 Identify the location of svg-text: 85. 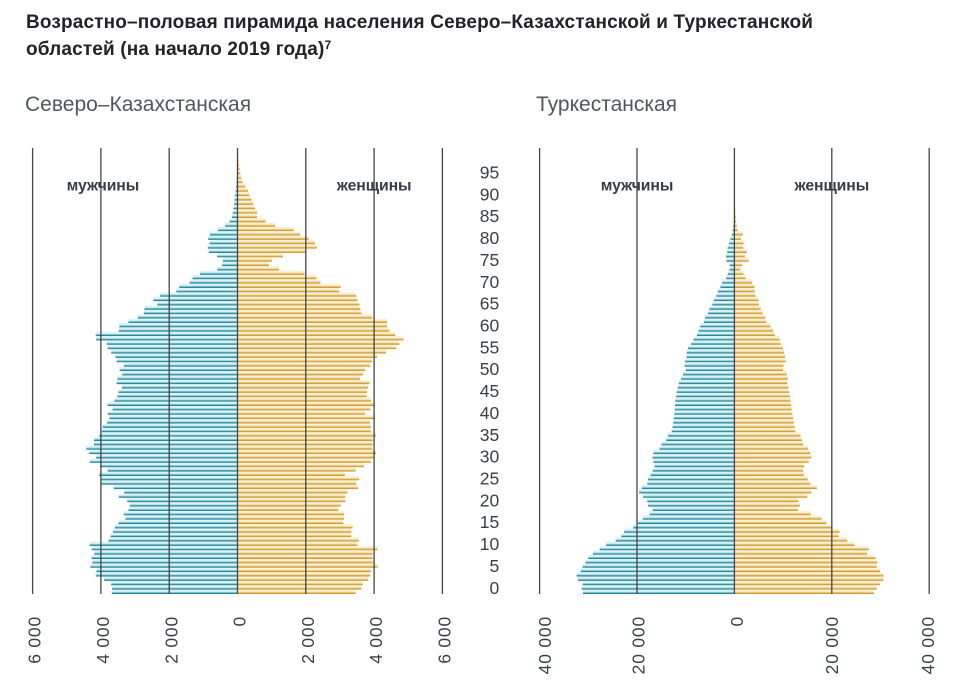
(489, 216).